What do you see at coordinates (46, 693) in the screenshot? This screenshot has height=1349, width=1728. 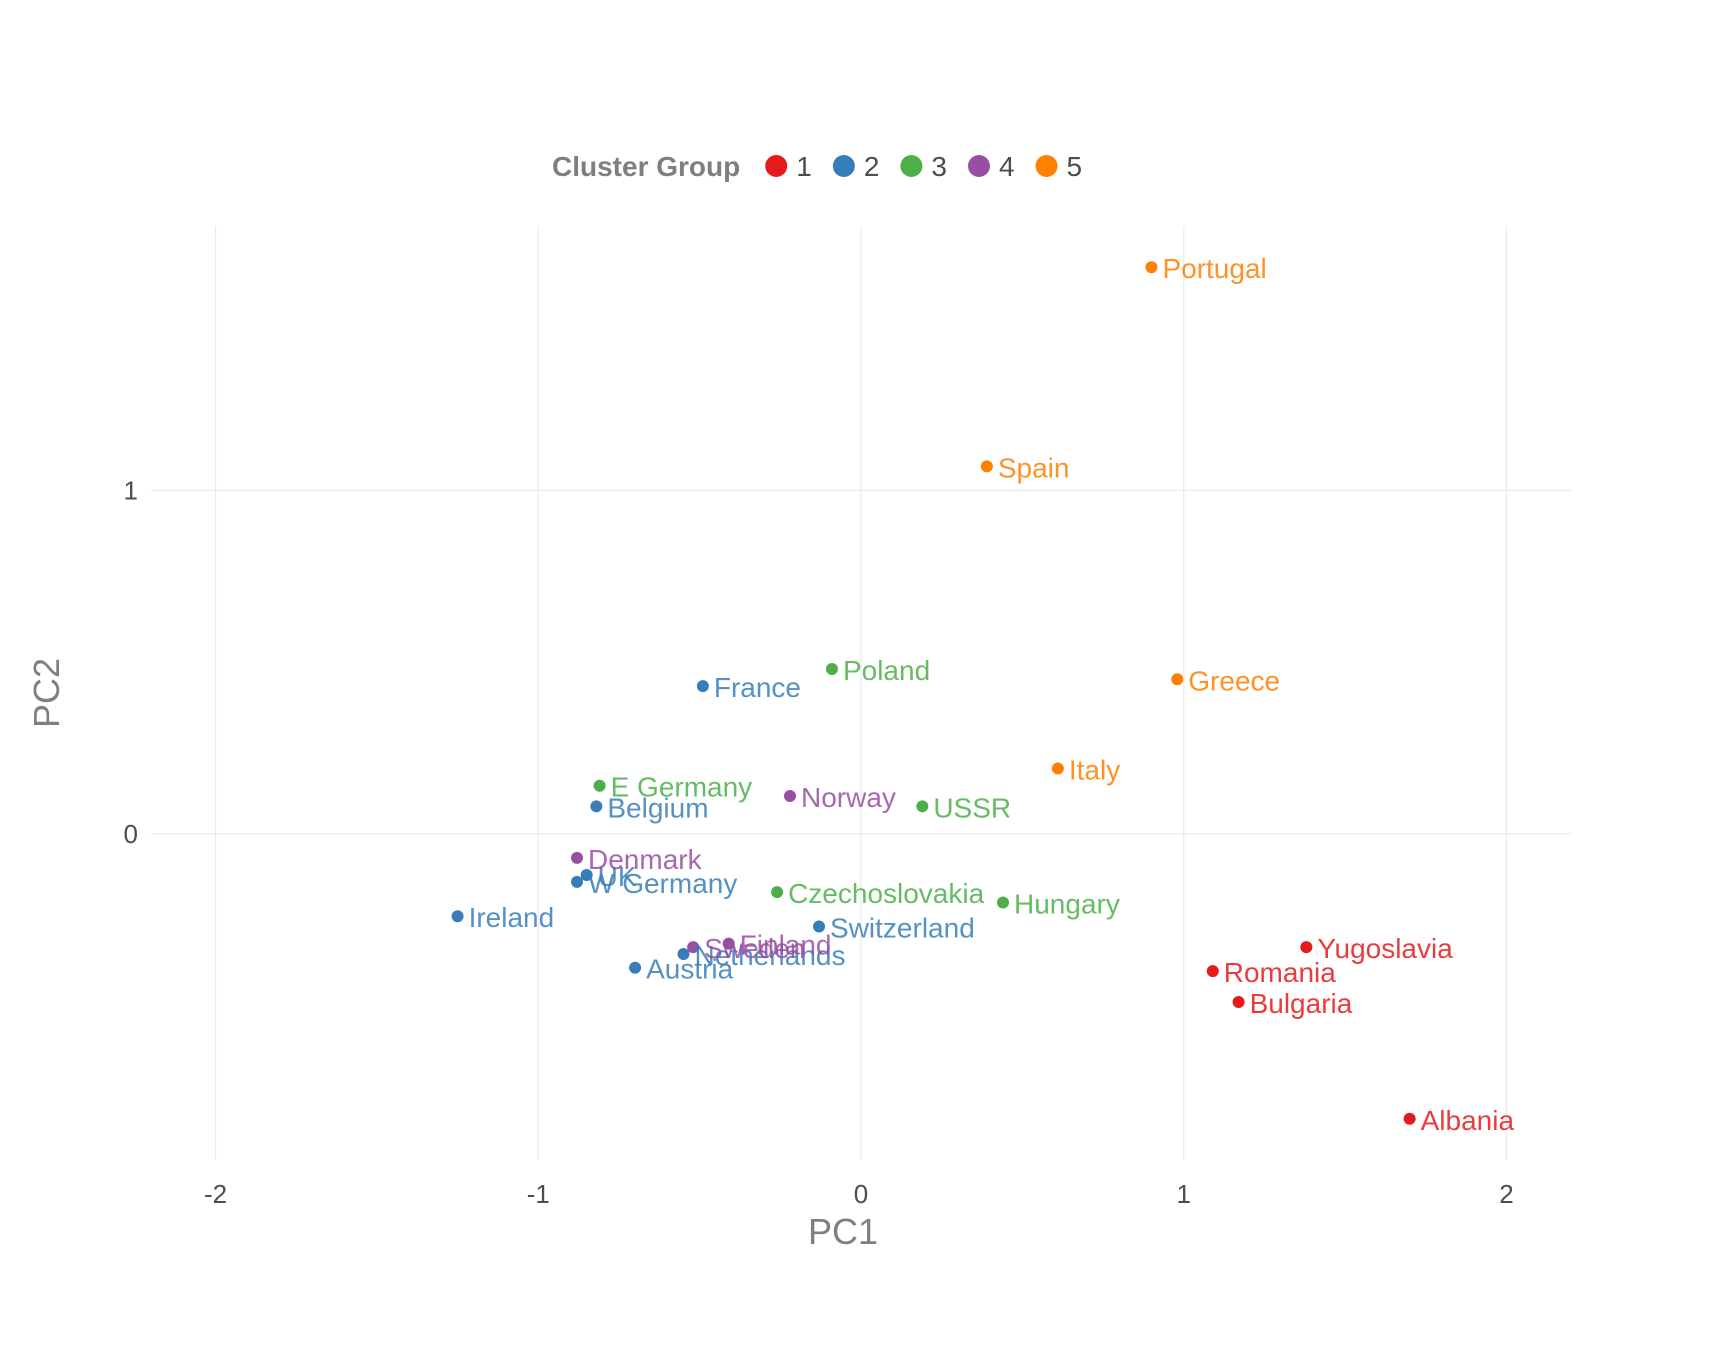 I see `y-axis-title: PC2` at bounding box center [46, 693].